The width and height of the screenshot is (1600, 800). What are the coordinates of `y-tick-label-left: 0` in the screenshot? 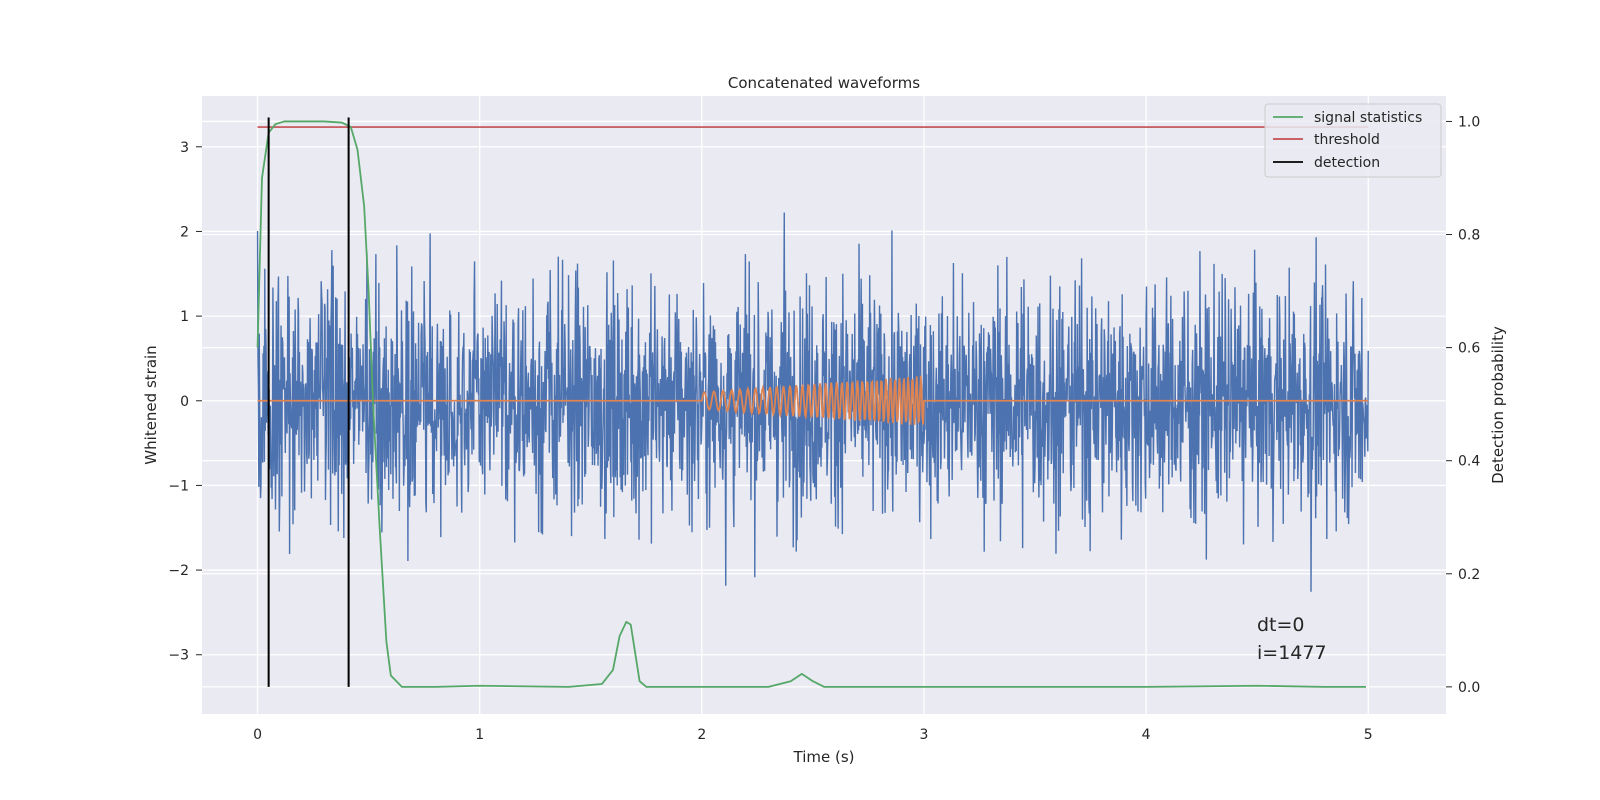 It's located at (184, 402).